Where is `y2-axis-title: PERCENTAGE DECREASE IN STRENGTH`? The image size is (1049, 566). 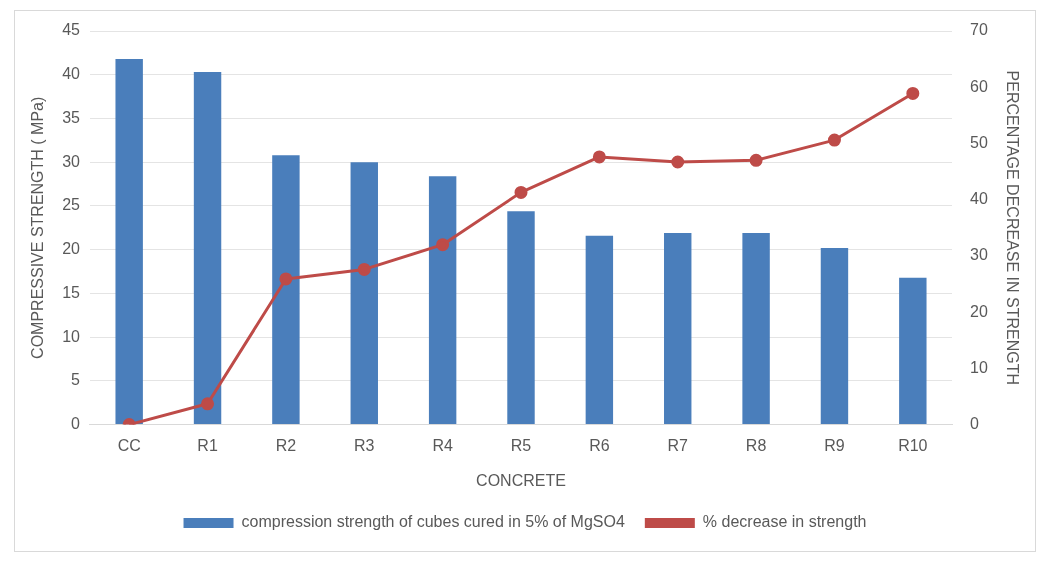 y2-axis-title: PERCENTAGE DECREASE IN STRENGTH is located at coordinates (1012, 228).